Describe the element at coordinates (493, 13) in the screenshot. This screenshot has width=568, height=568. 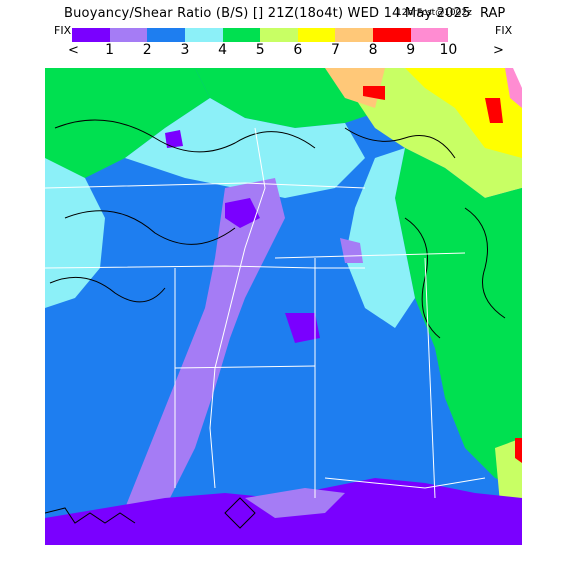
I see `title-model: RAP` at that location.